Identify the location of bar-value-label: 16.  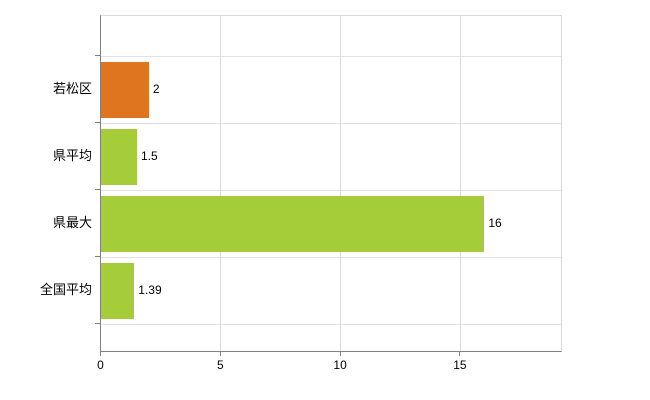
(495, 222).